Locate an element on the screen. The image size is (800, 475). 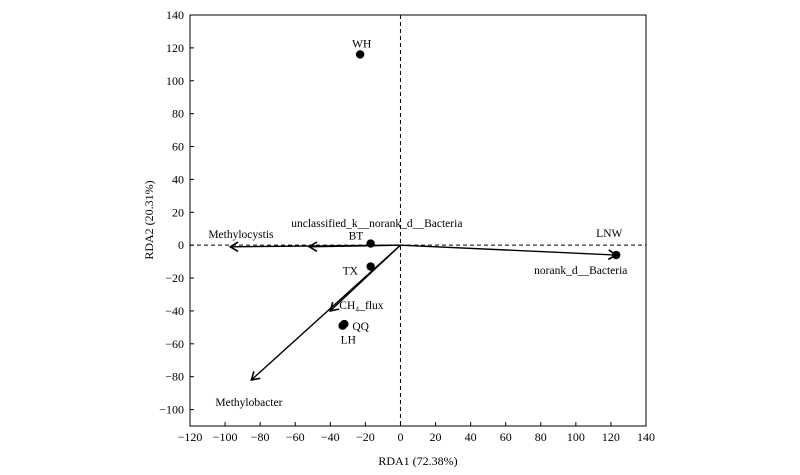
y-tick-label: 20 is located at coordinates (178, 212).